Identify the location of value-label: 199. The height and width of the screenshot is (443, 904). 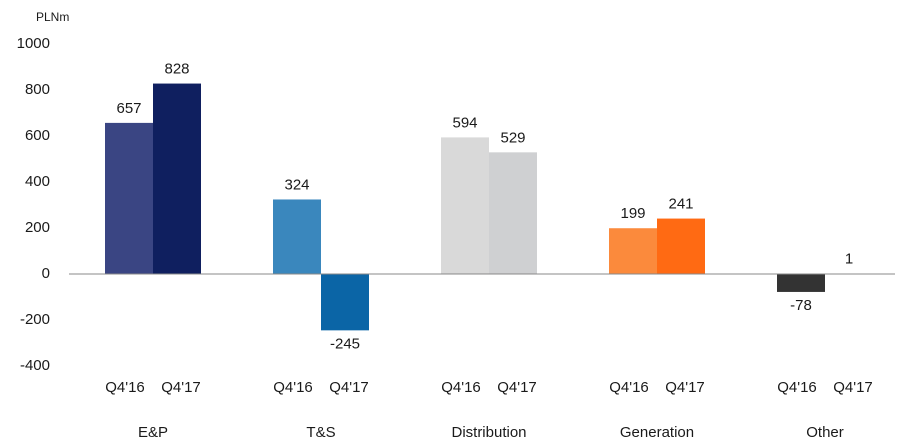
(632, 213).